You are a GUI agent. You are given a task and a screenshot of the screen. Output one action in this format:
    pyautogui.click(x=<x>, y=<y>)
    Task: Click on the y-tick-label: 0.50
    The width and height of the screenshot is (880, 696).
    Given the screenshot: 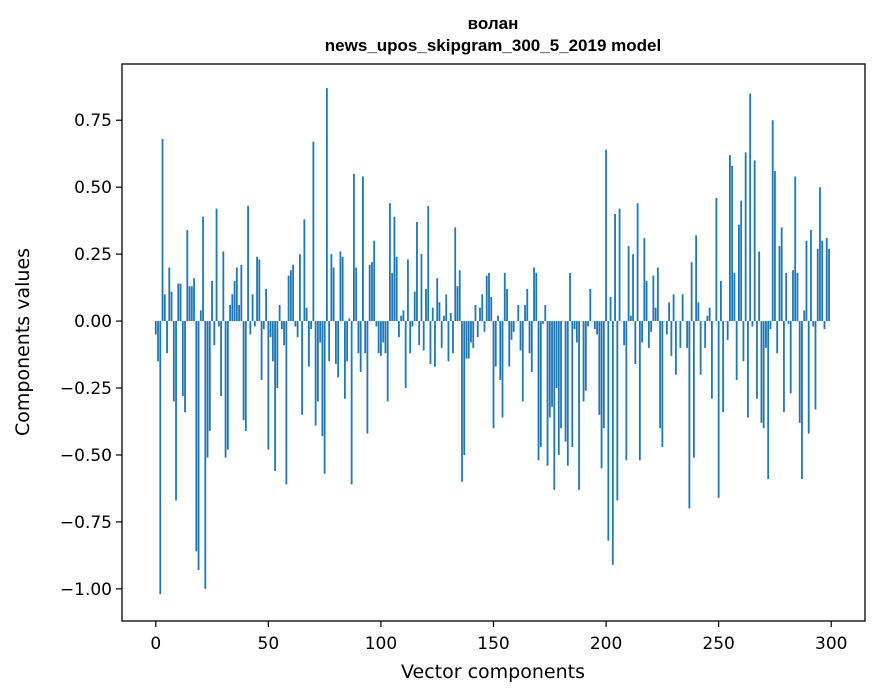 What is the action you would take?
    pyautogui.click(x=93, y=188)
    